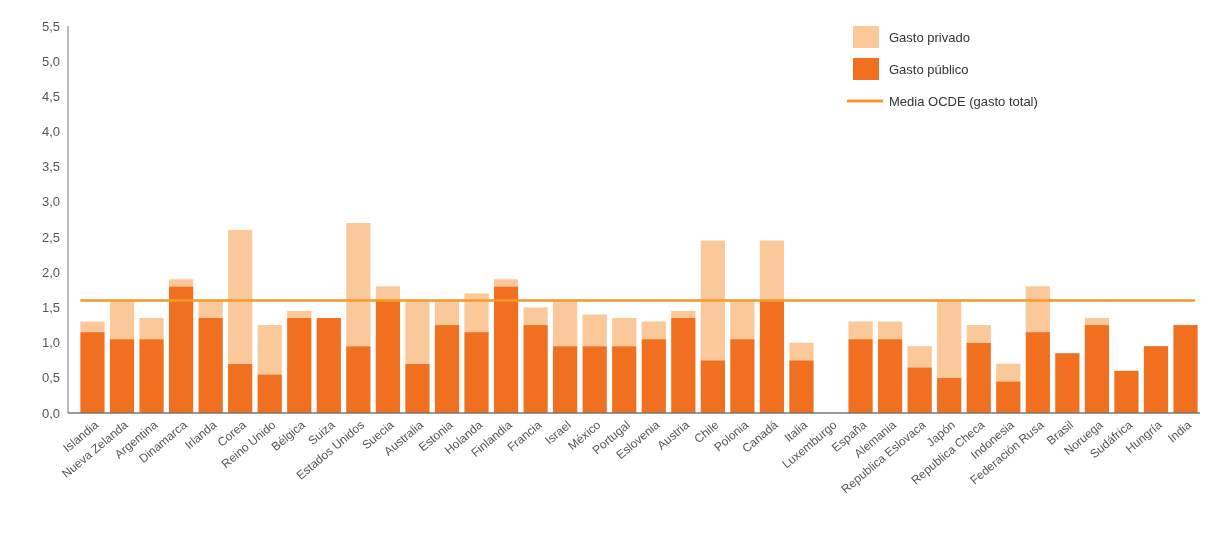  What do you see at coordinates (50, 378) in the screenshot?
I see `y-tick-label: 0,5` at bounding box center [50, 378].